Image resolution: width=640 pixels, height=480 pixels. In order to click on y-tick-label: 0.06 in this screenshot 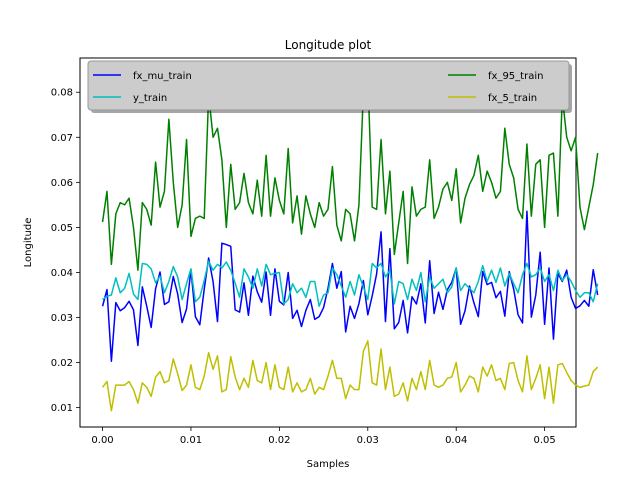, I will do `click(62, 183)`.